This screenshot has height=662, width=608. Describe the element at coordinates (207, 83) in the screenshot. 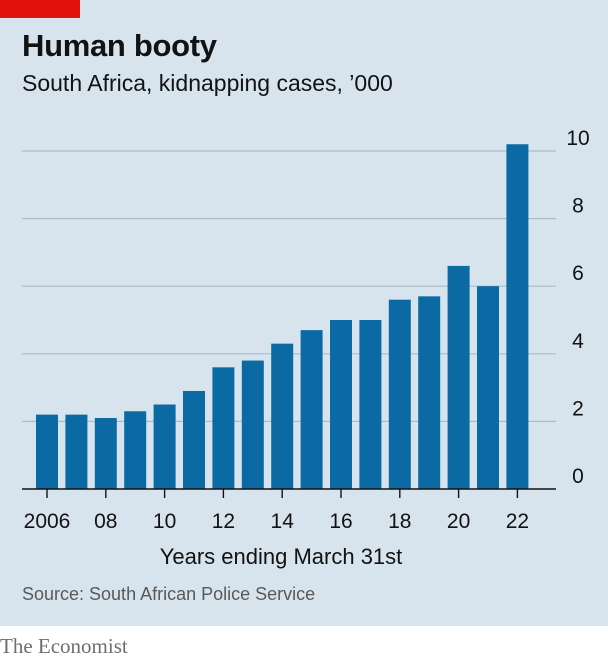

I see `chart-subtitle: South Africa, kidnapping cases, ’000` at that location.